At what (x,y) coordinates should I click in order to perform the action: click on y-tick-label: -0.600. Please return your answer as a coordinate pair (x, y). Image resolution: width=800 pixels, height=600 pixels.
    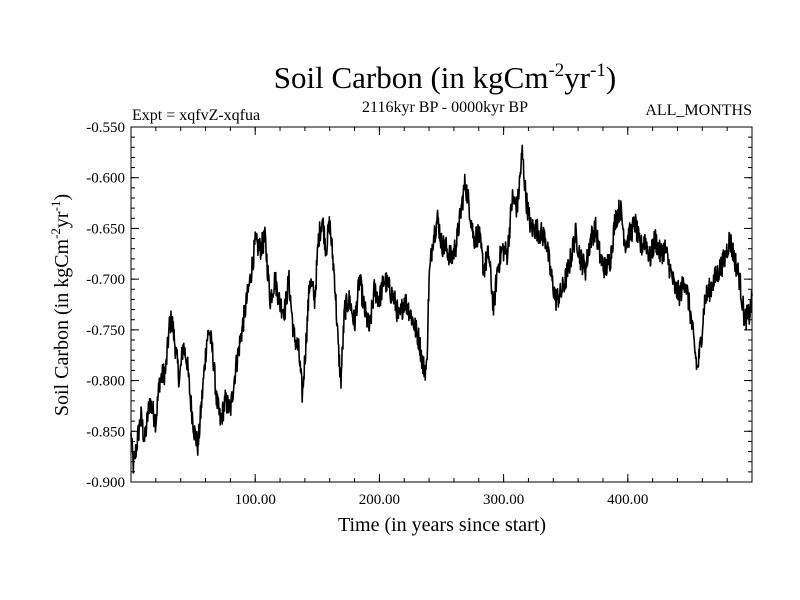
    Looking at the image, I should click on (105, 179).